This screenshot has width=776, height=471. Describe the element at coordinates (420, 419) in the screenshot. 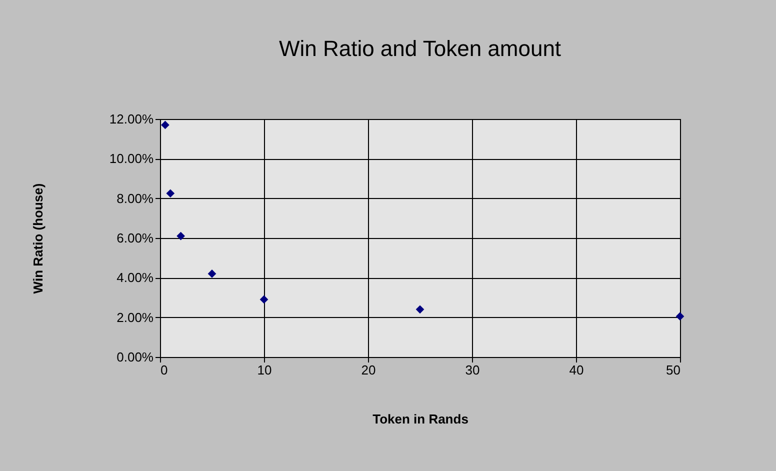

I see `x-axis-title: Token in Rands` at that location.